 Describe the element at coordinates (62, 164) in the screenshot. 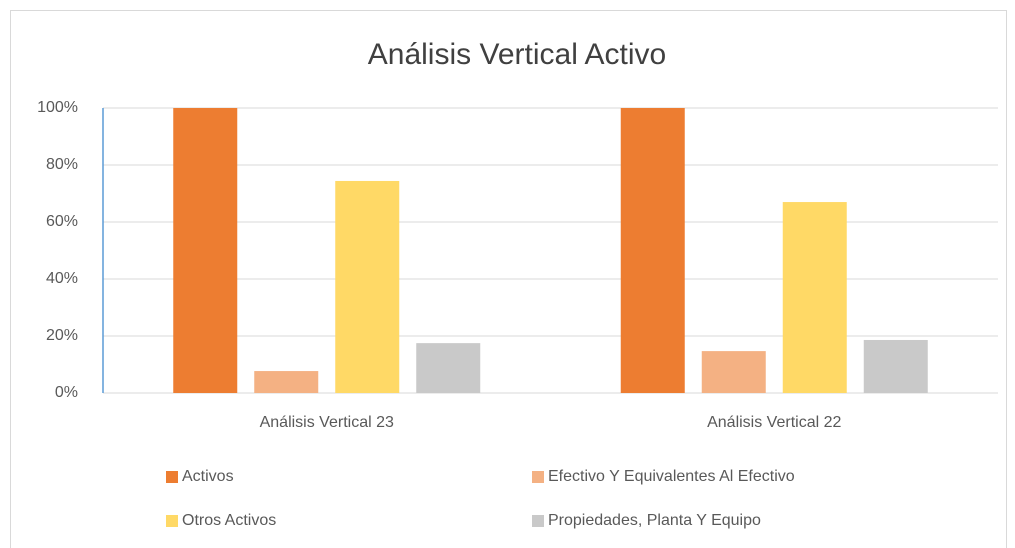

I see `y-tick-label: 80%` at that location.